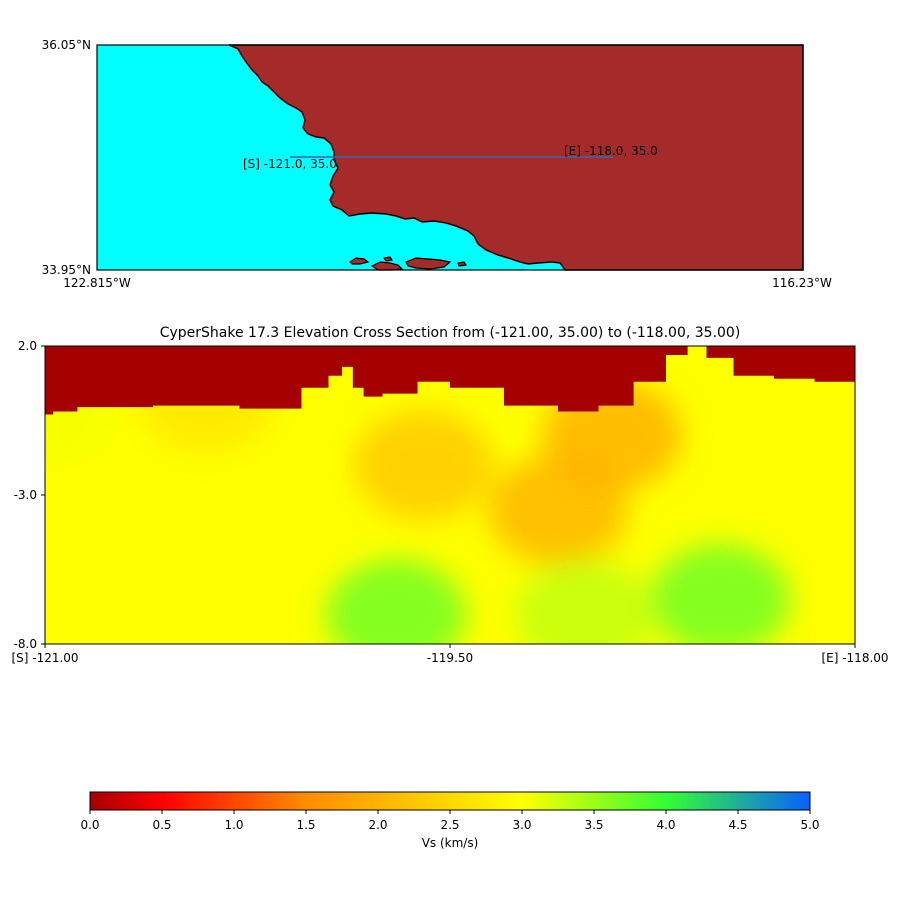 This screenshot has width=900, height=900. I want to click on map-end-label: [E] -118.0, 35.0, so click(611, 151).